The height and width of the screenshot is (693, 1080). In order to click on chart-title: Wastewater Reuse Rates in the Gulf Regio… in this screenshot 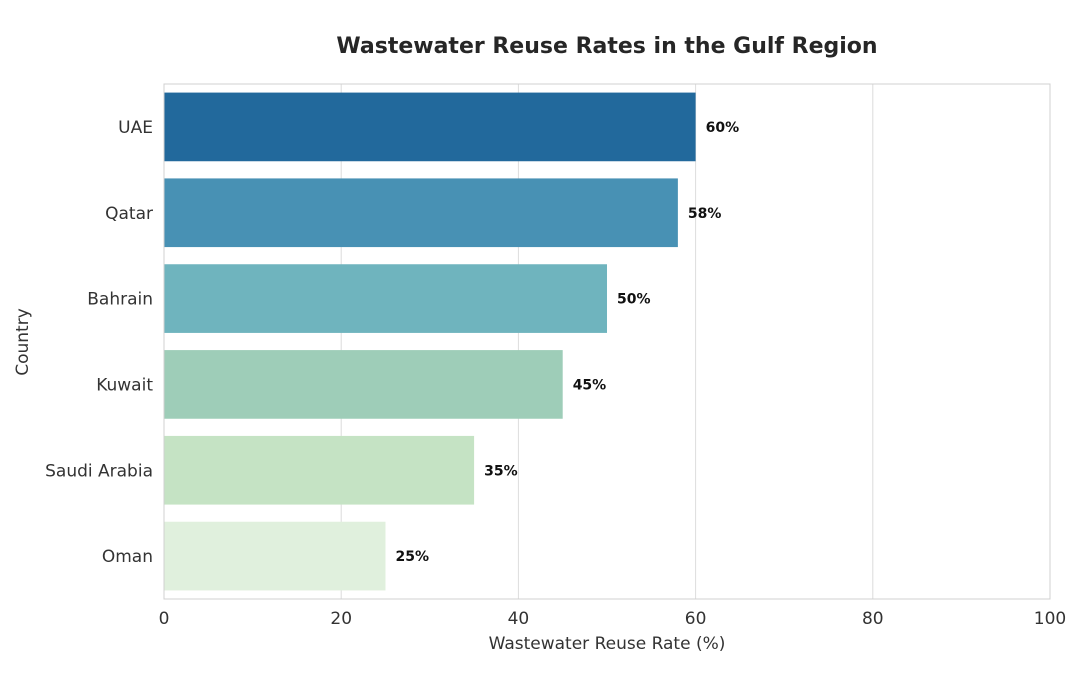, I will do `click(606, 46)`.